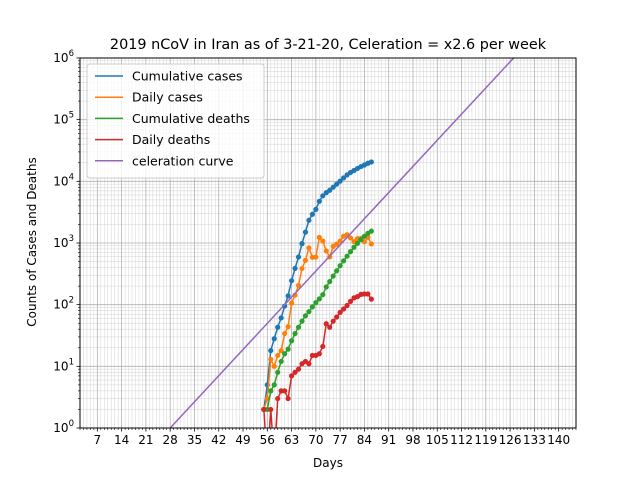 Image resolution: width=640 pixels, height=480 pixels. I want to click on x-tick-label: 105, so click(437, 440).